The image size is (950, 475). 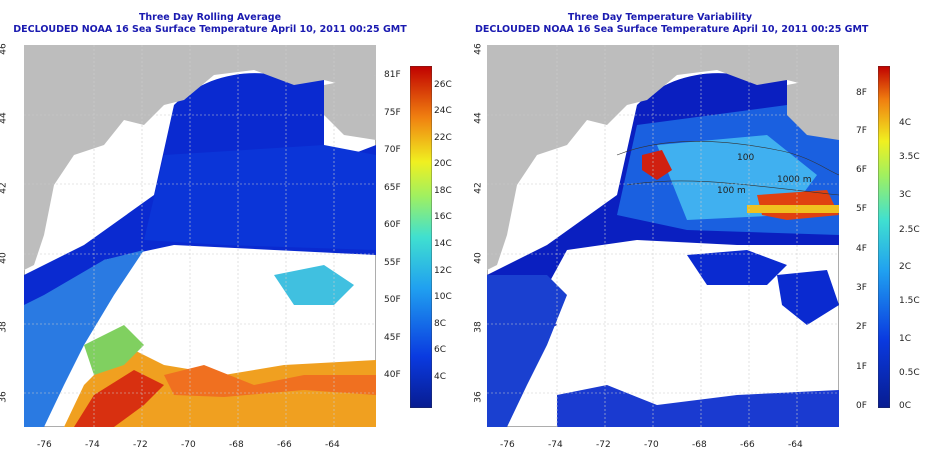 What do you see at coordinates (443, 191) in the screenshot?
I see `colorbar-c-label: 18C` at bounding box center [443, 191].